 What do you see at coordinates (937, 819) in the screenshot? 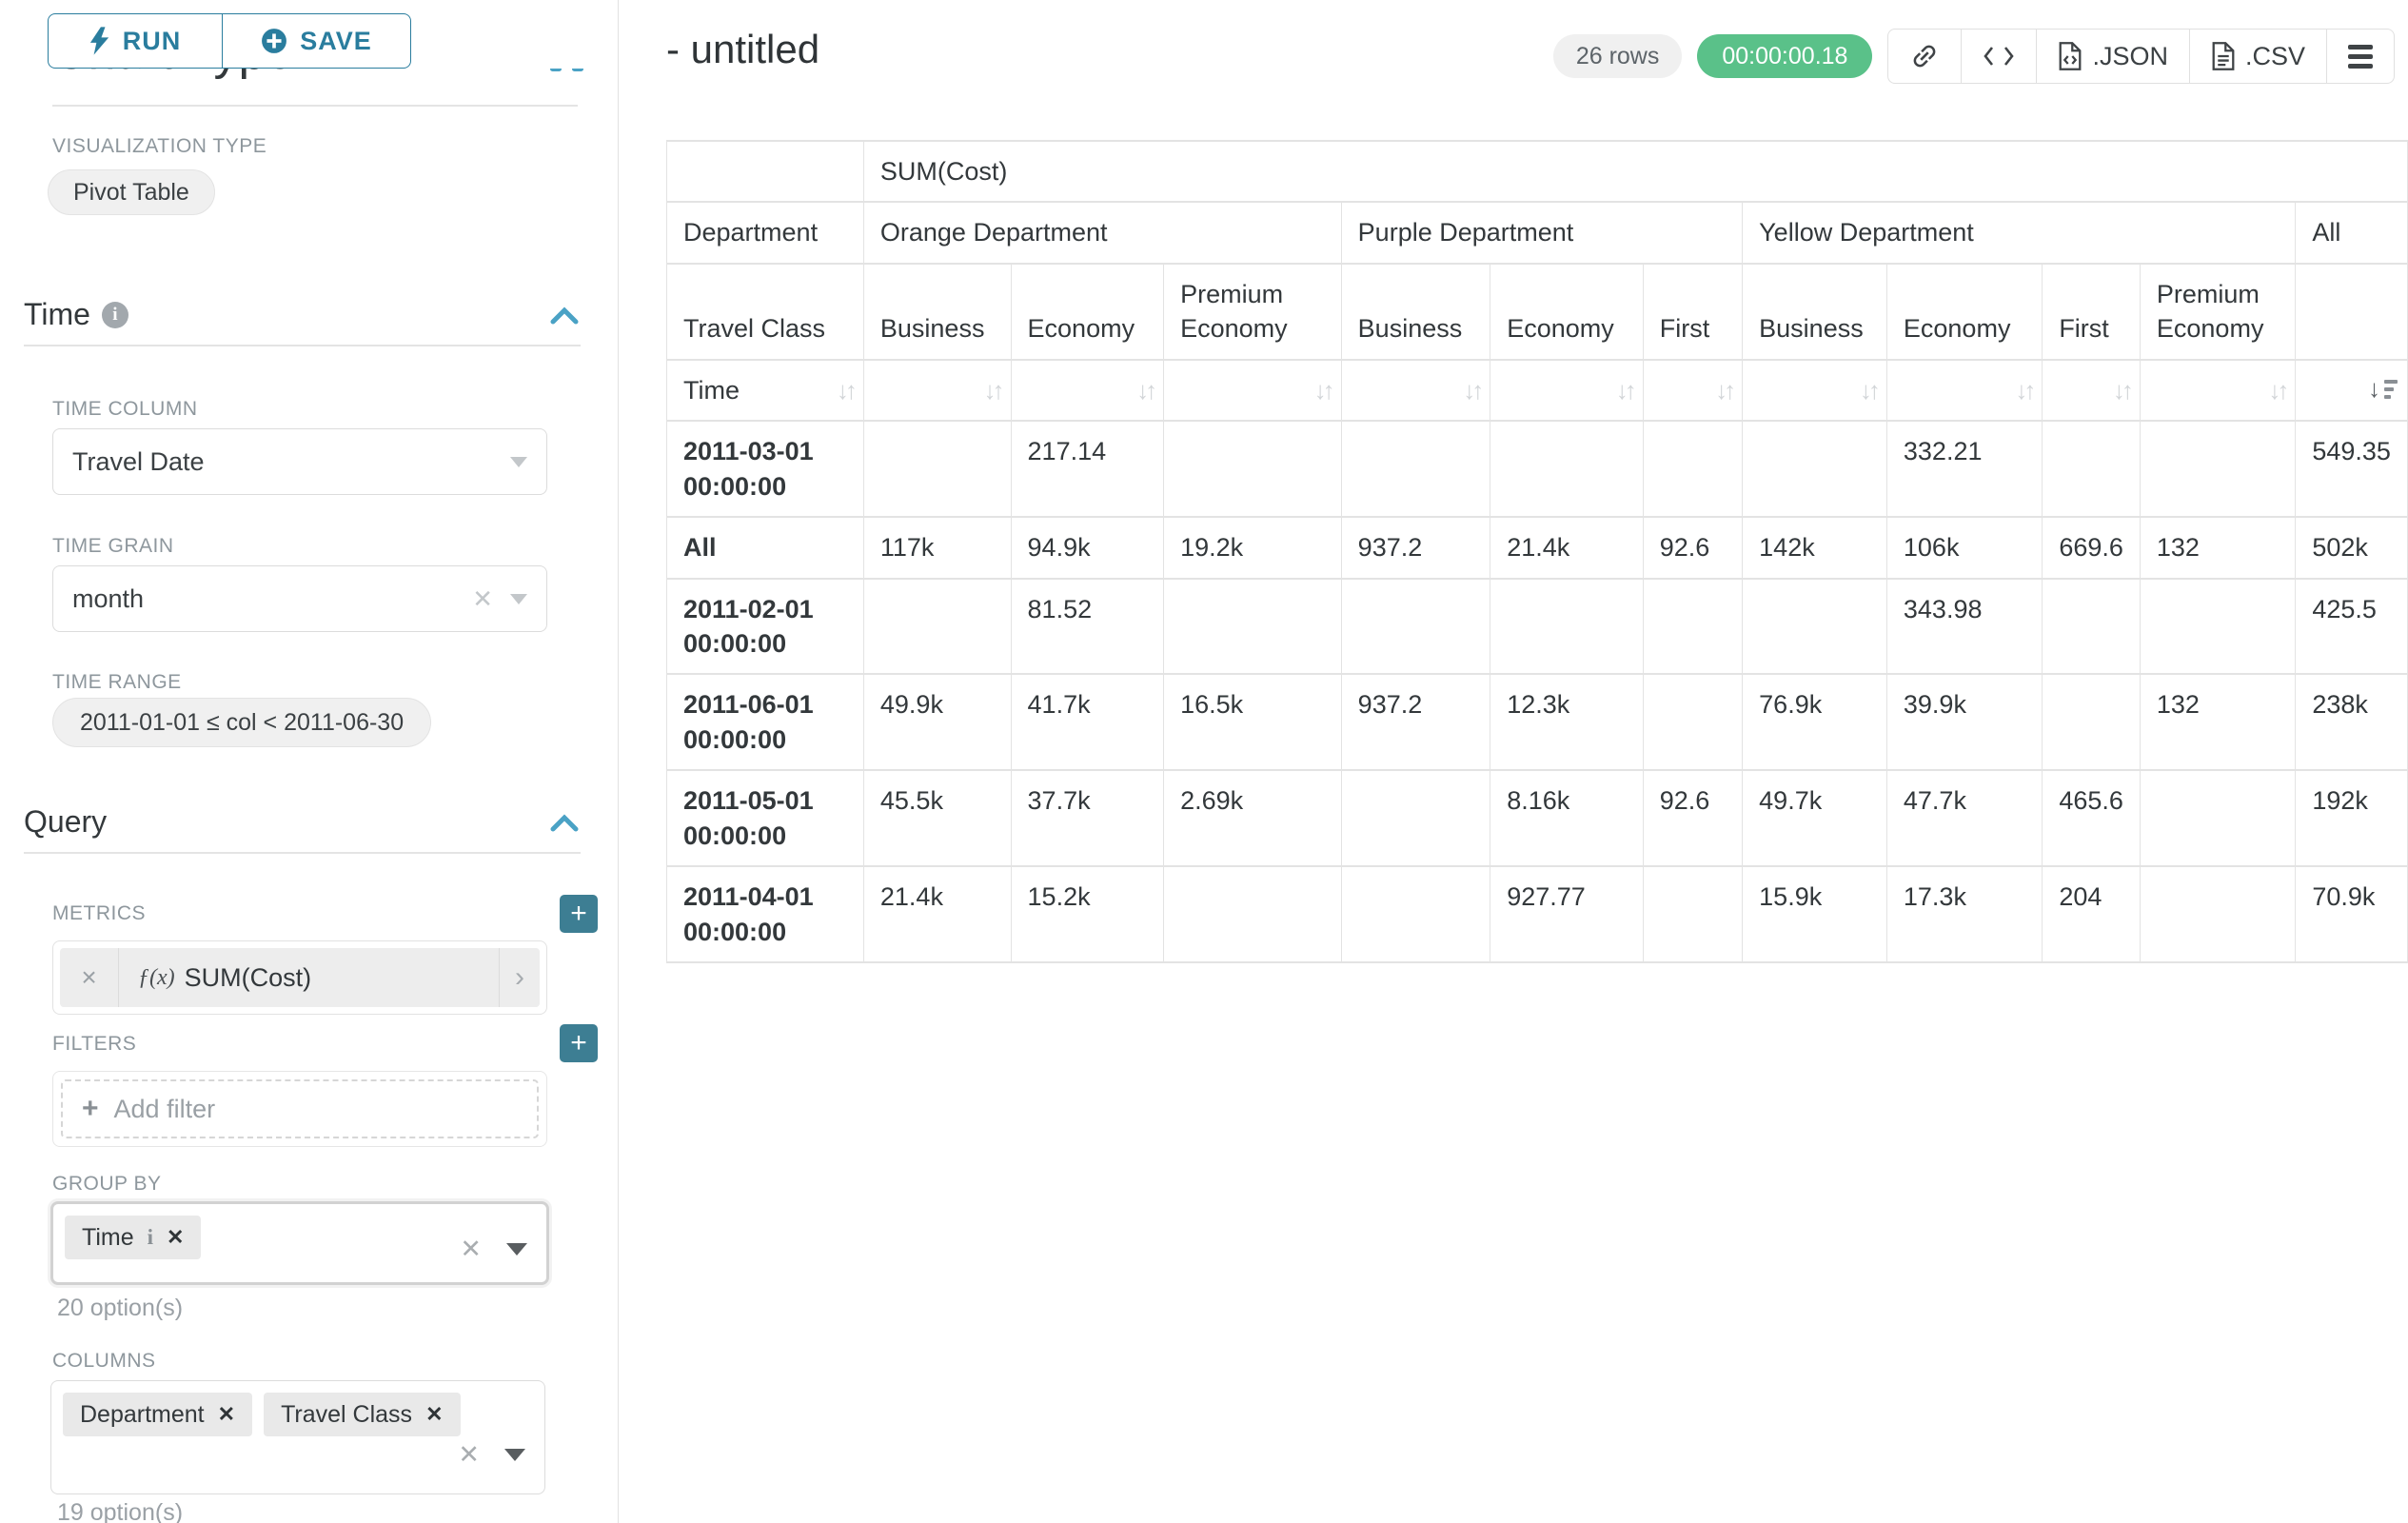
I see `pivot-cell: 45.5k` at bounding box center [937, 819].